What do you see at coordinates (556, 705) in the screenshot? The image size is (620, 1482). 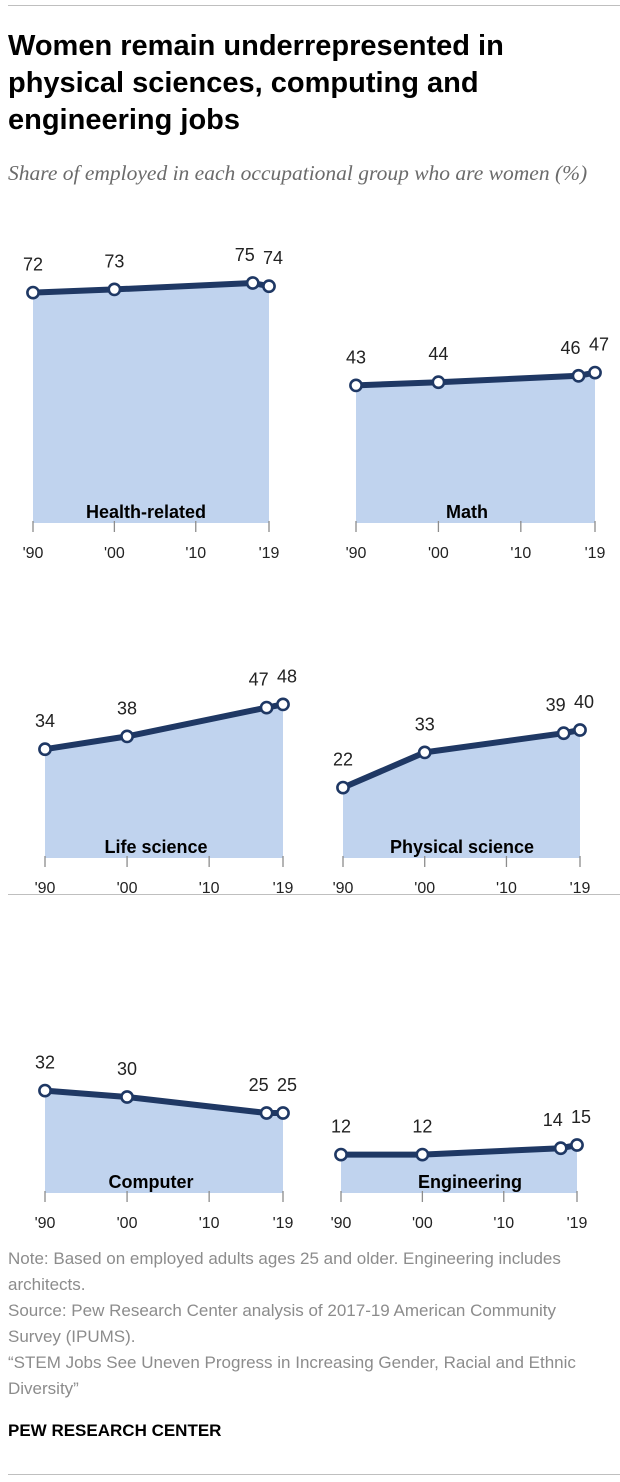 I see `data-label: 39` at bounding box center [556, 705].